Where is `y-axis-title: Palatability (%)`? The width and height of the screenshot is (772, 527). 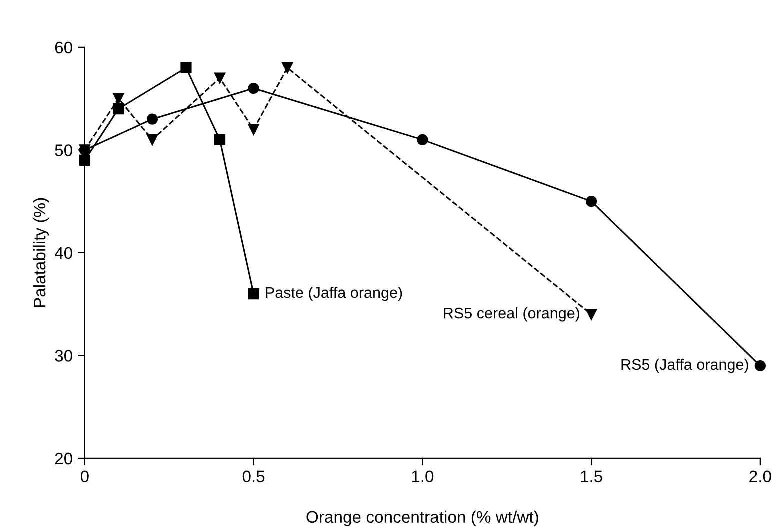 y-axis-title: Palatability (%) is located at coordinates (41, 253).